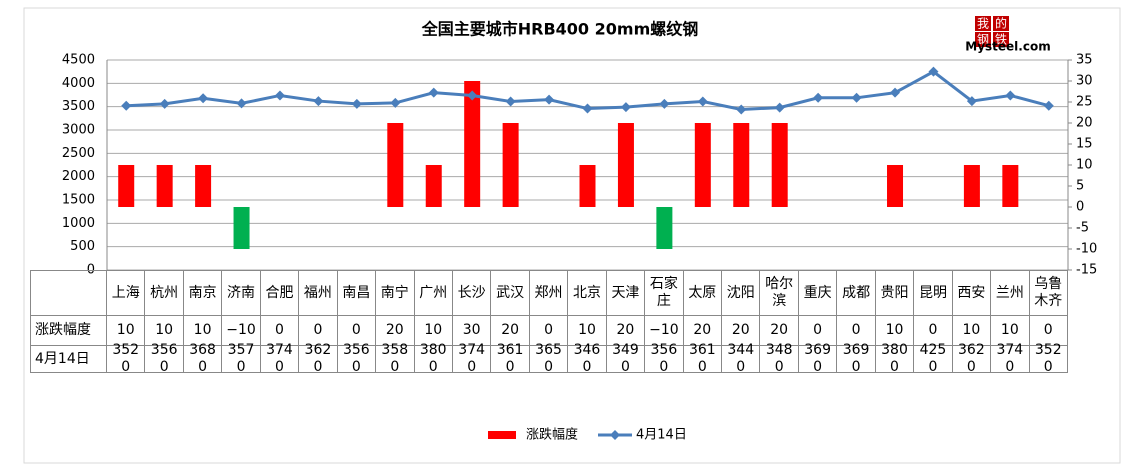 Image resolution: width=1126 pixels, height=469 pixels. I want to click on table-cell: 天津, so click(626, 293).